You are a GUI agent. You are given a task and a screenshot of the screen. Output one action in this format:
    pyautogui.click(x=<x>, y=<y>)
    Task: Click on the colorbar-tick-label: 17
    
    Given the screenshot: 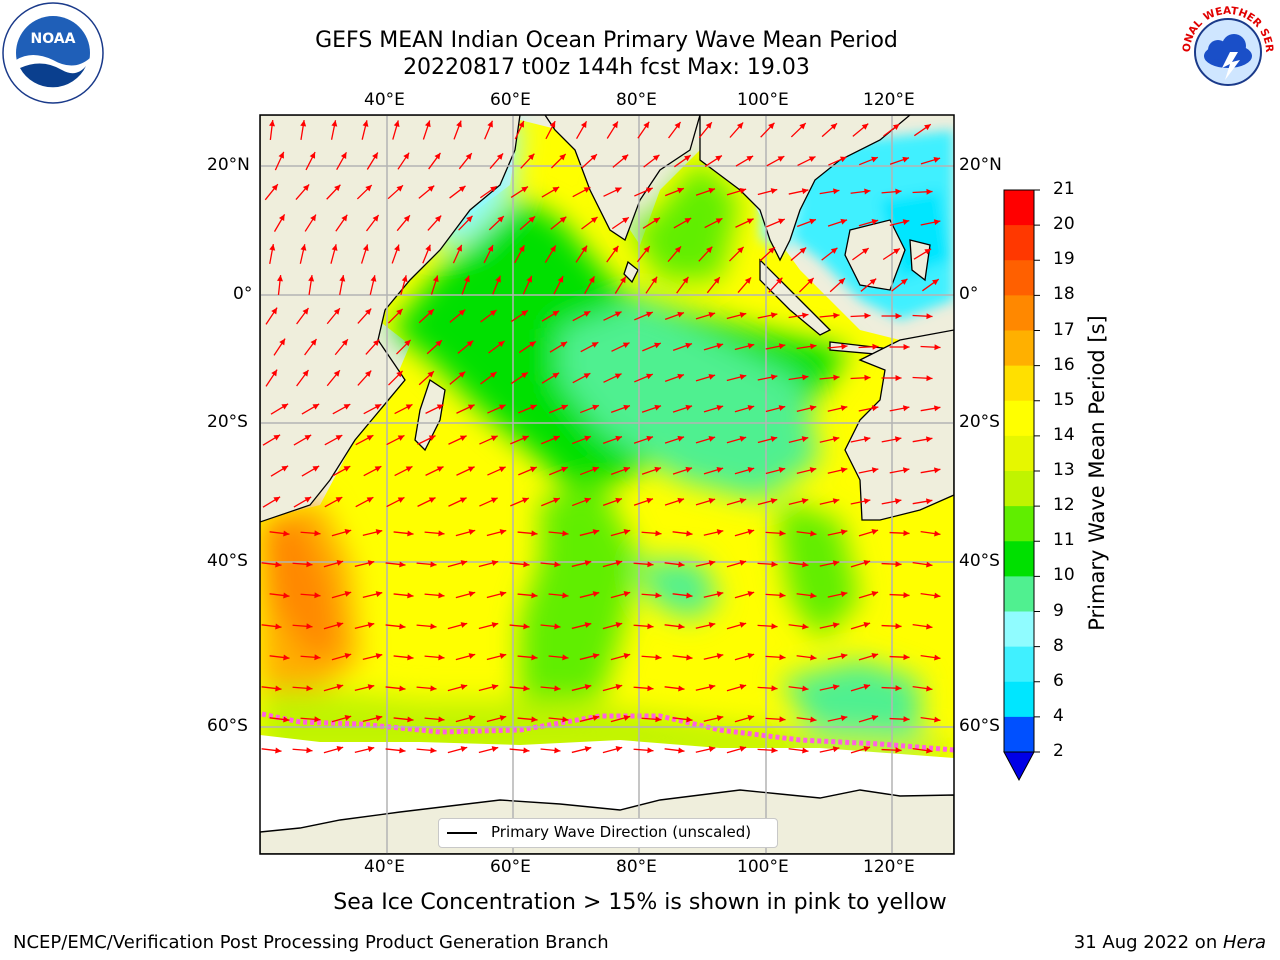 What is the action you would take?
    pyautogui.click(x=1064, y=329)
    